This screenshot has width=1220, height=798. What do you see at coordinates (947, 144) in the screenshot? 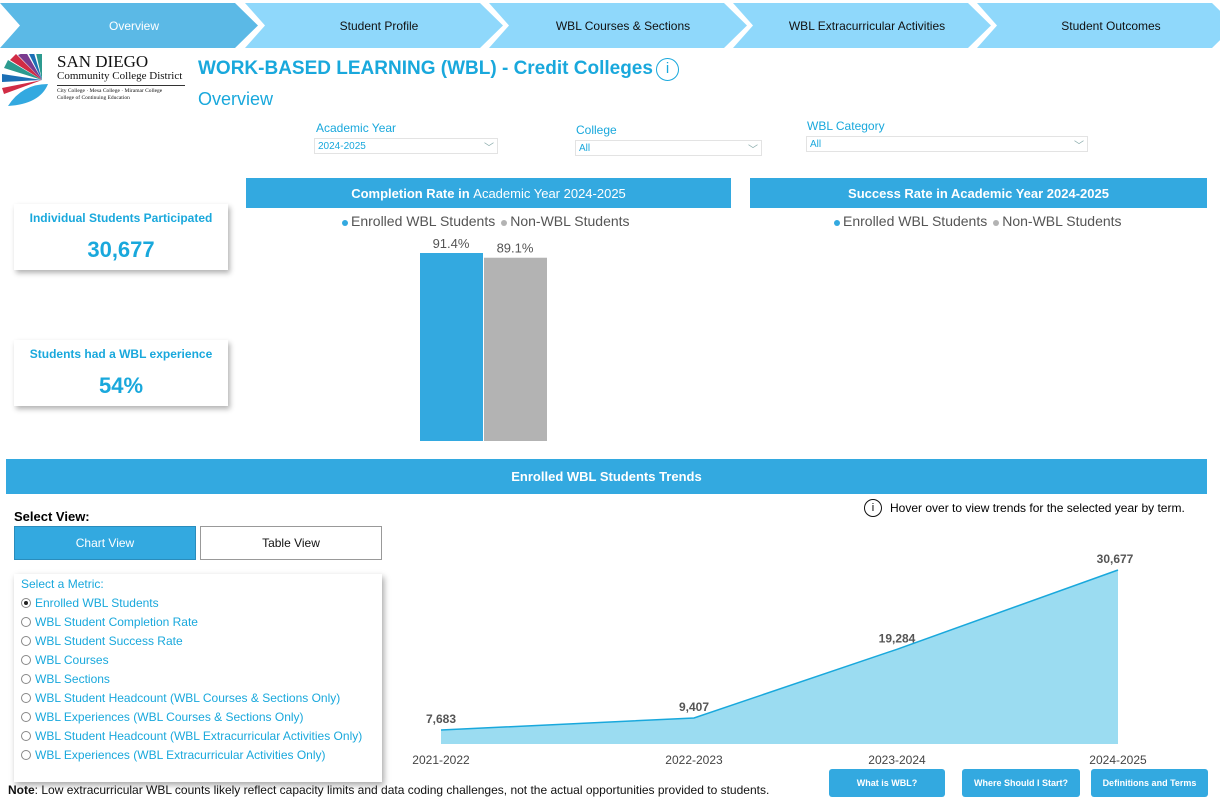
I see `wbl-category-dropdown: All ﹀` at bounding box center [947, 144].